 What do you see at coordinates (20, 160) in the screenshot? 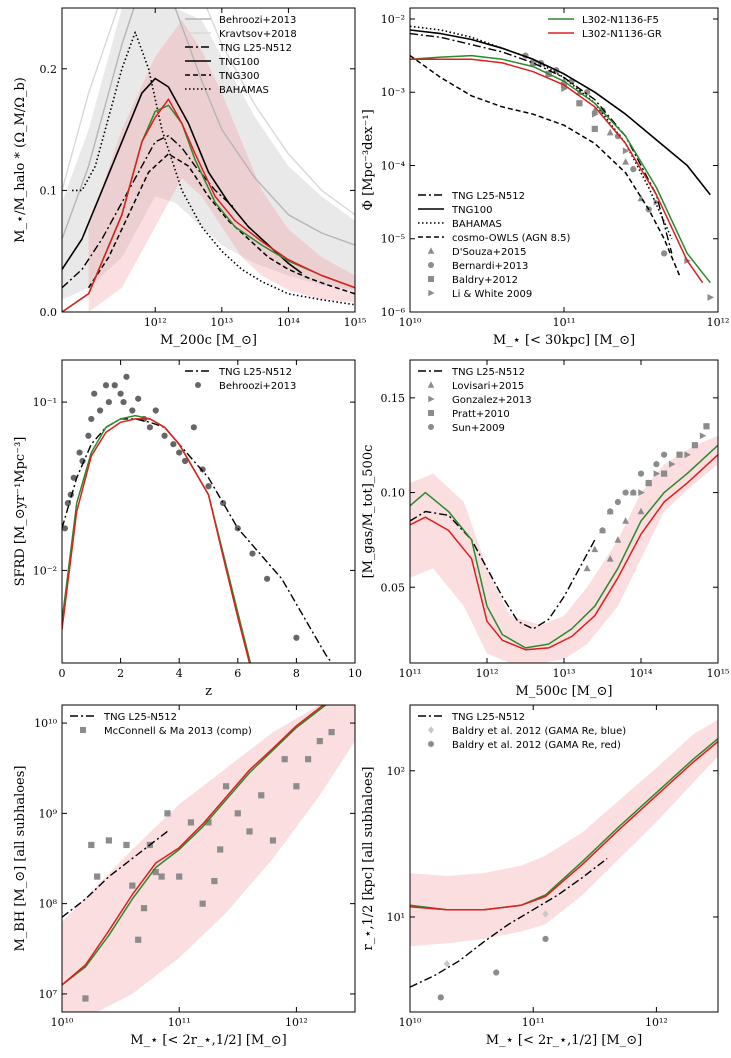
I see `y-axis-label: M_⋆/M_halo * (Ω_M/Ω_b)` at bounding box center [20, 160].